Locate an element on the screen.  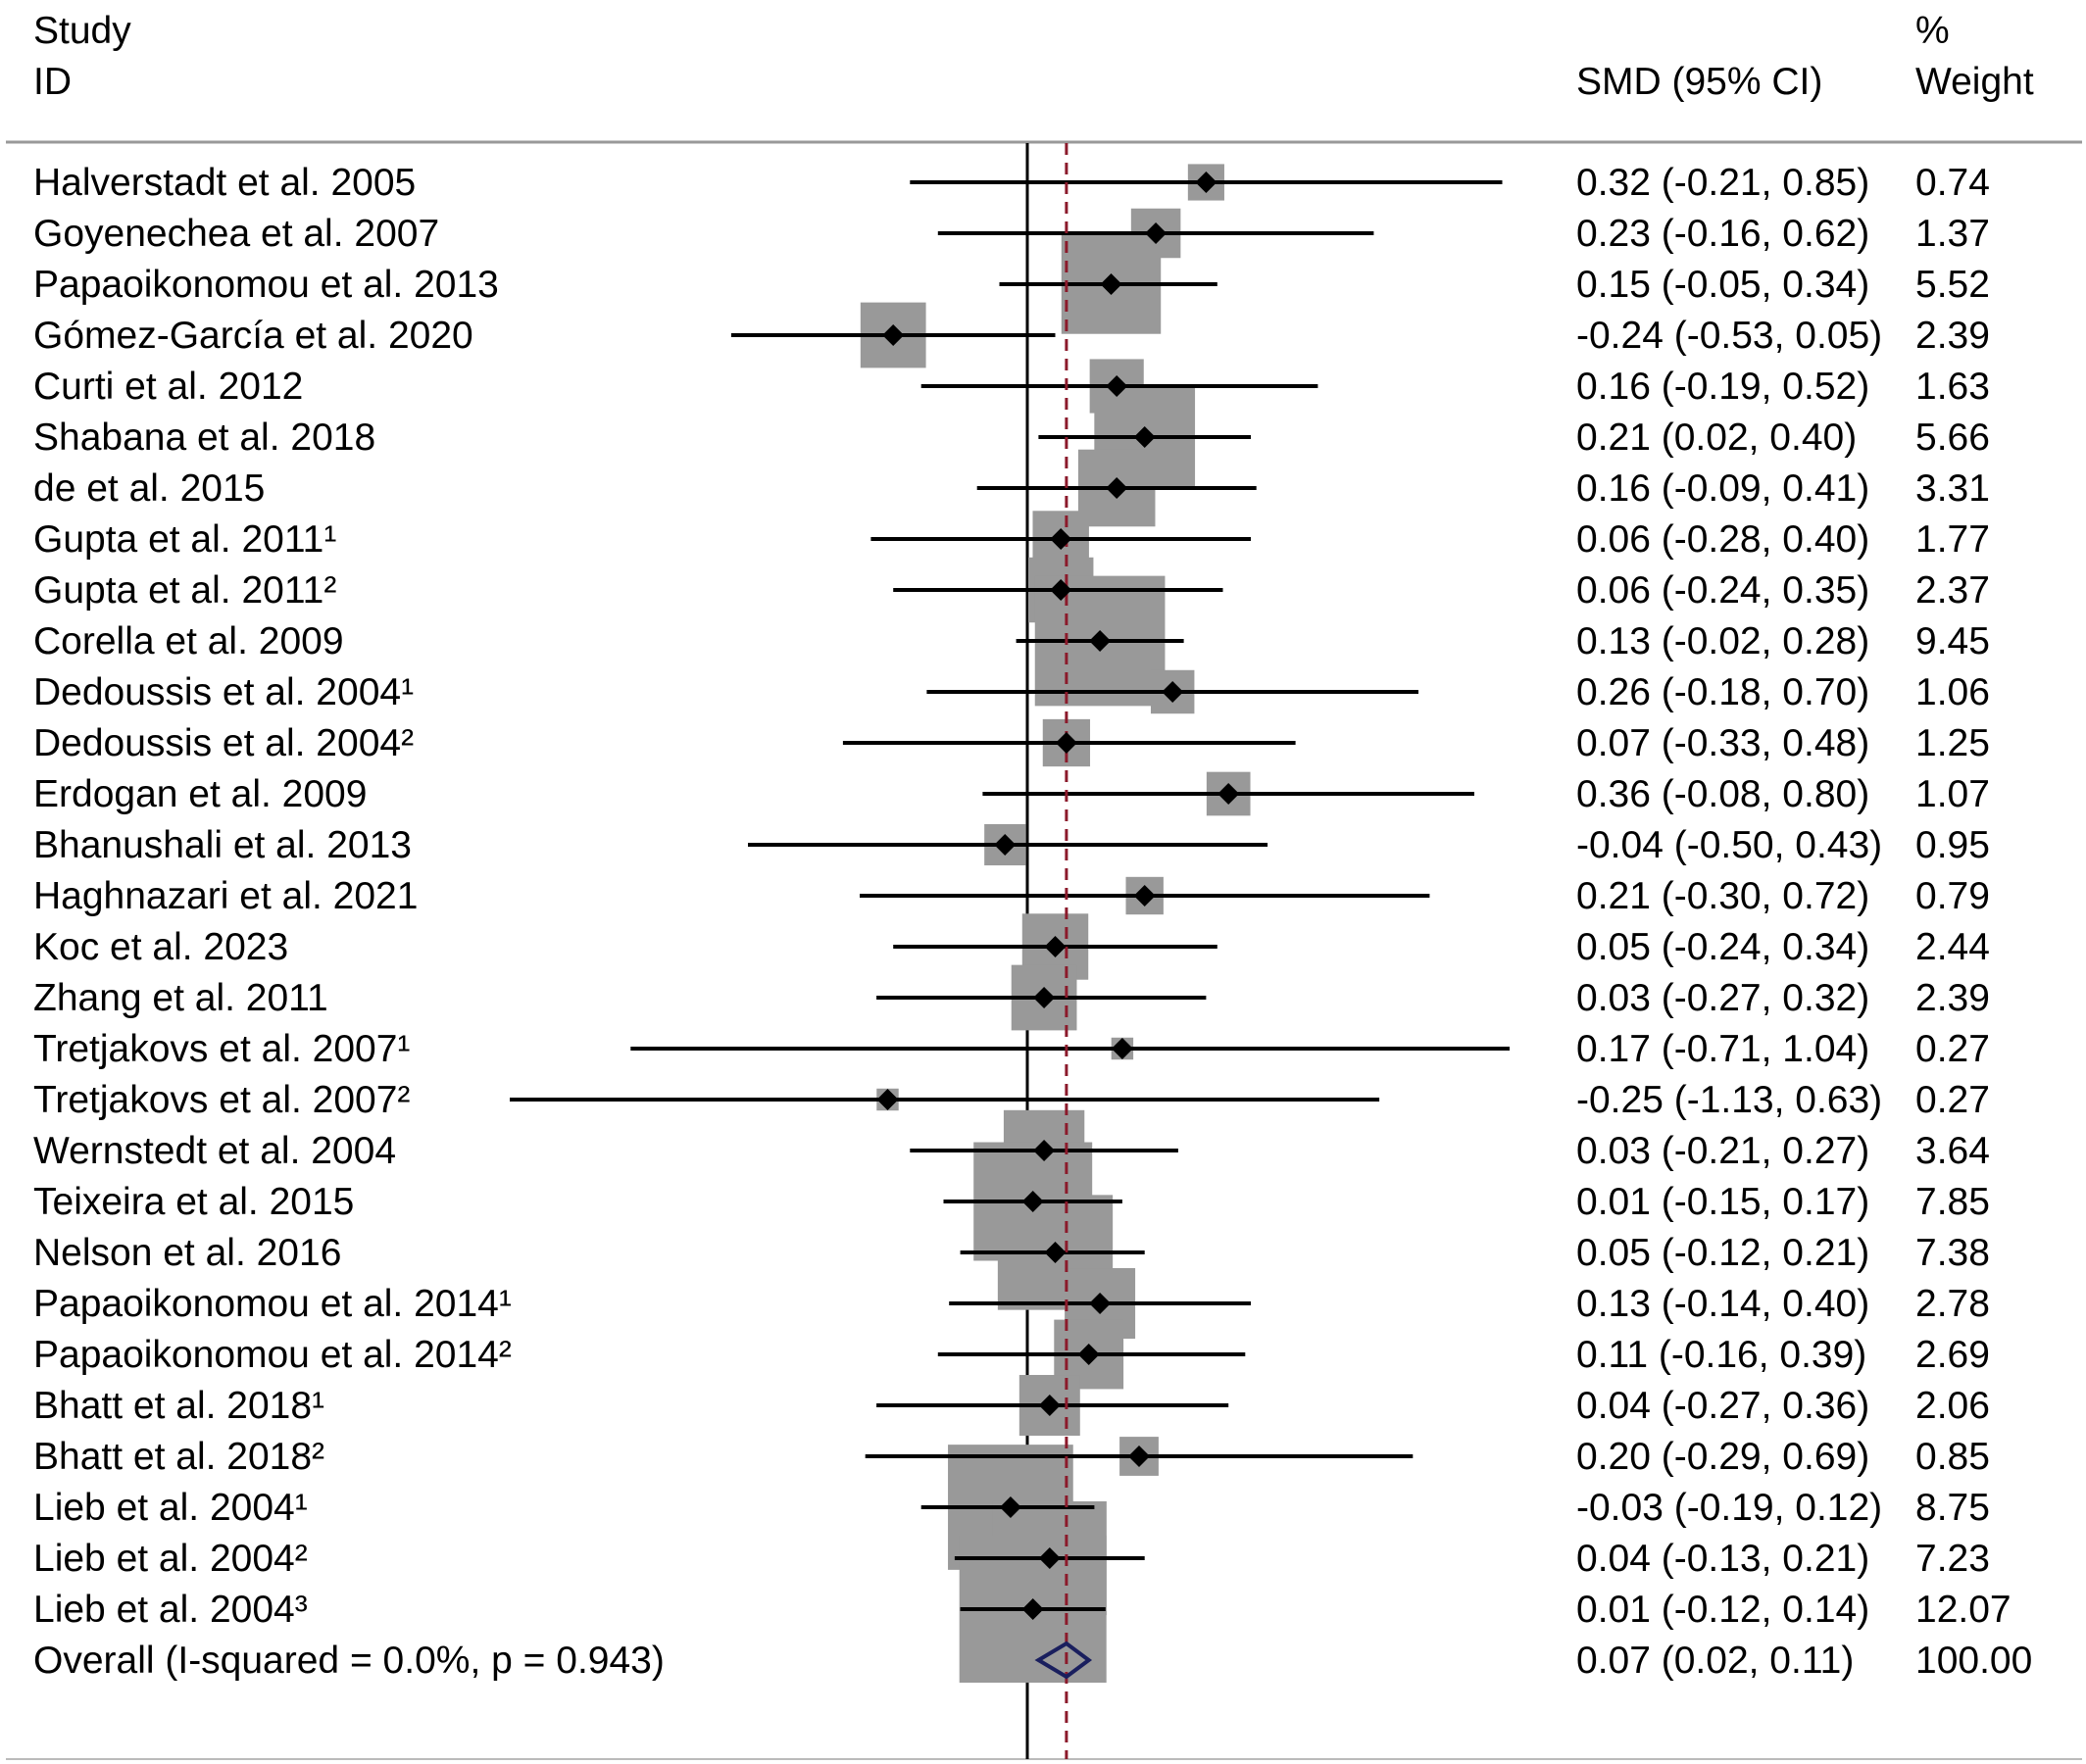
smd-ci-value: 0.06 (-0.24, 0.35) is located at coordinates (1723, 590).